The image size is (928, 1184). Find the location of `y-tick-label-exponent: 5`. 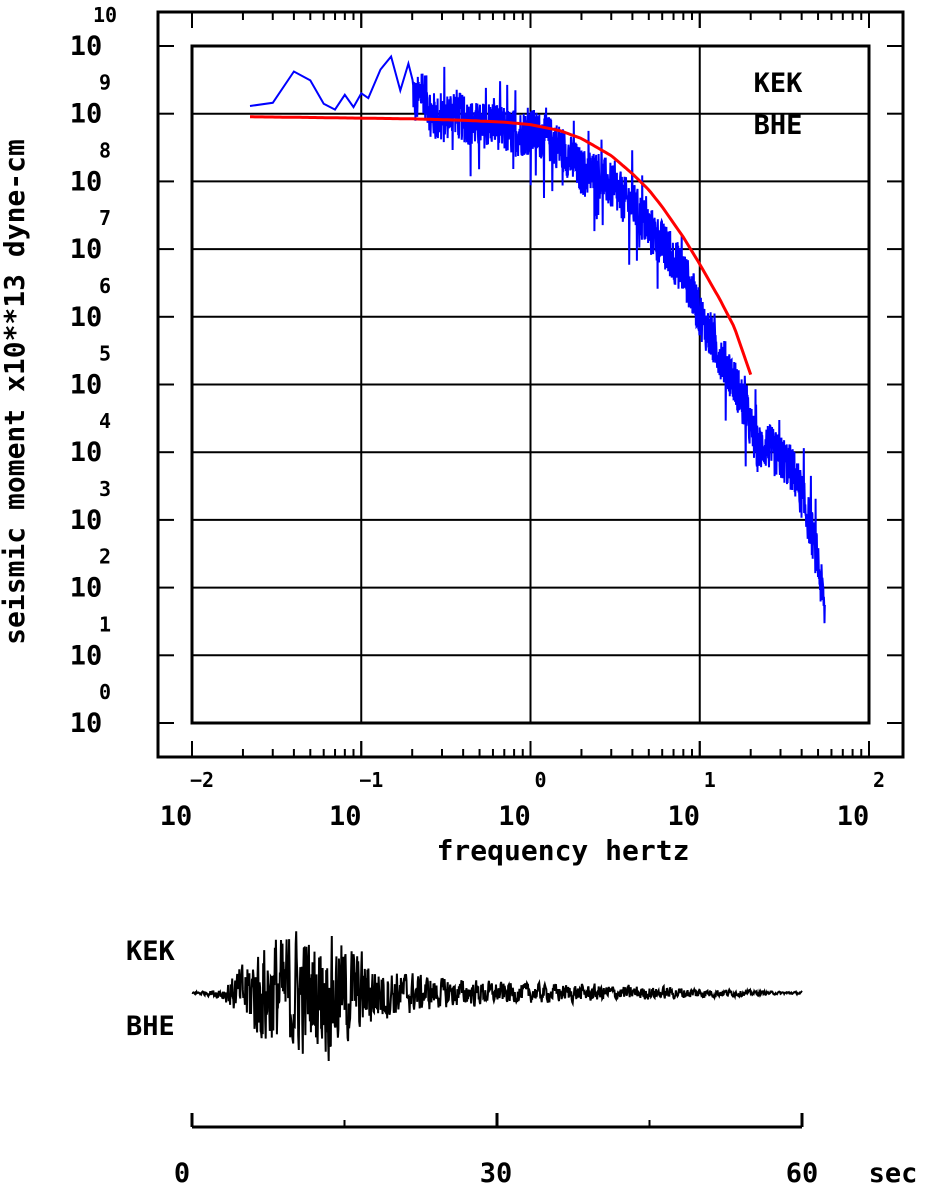

y-tick-label-exponent: 5 is located at coordinates (105, 354).